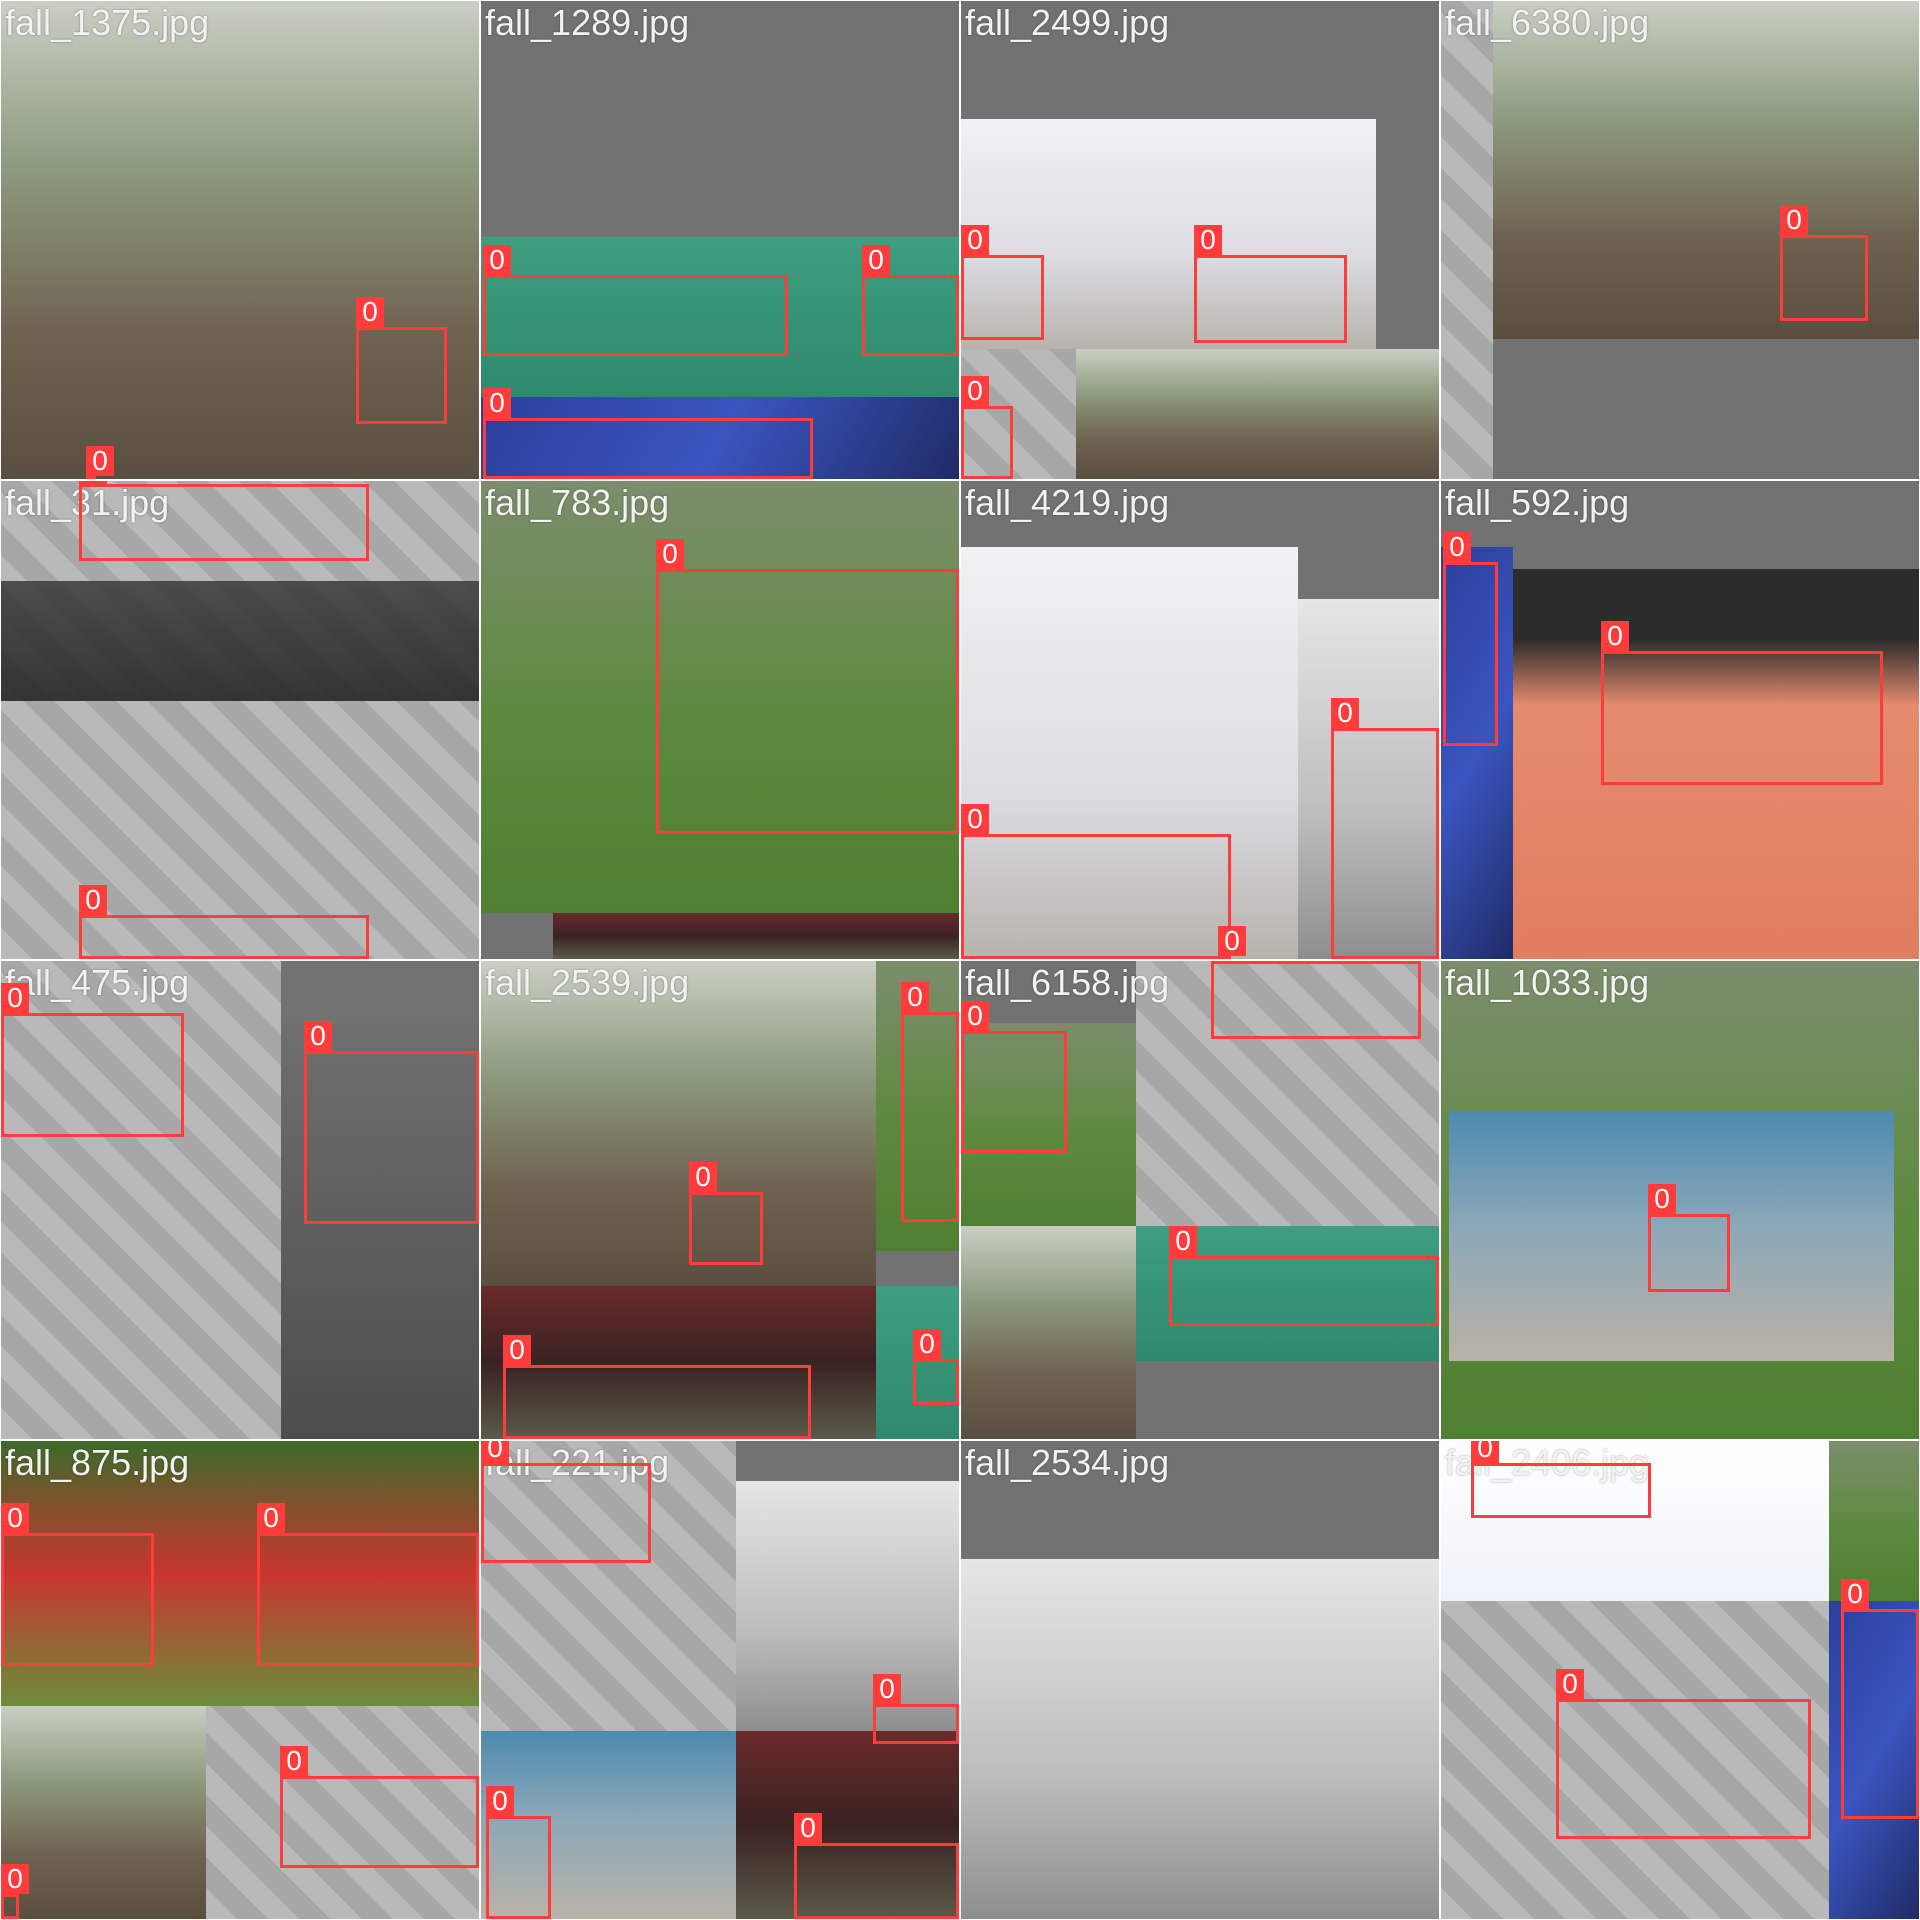 This screenshot has width=1920, height=1920. What do you see at coordinates (1200, 1200) in the screenshot?
I see `mosaic-tile: fall_6158.jpg 0 0 0` at bounding box center [1200, 1200].